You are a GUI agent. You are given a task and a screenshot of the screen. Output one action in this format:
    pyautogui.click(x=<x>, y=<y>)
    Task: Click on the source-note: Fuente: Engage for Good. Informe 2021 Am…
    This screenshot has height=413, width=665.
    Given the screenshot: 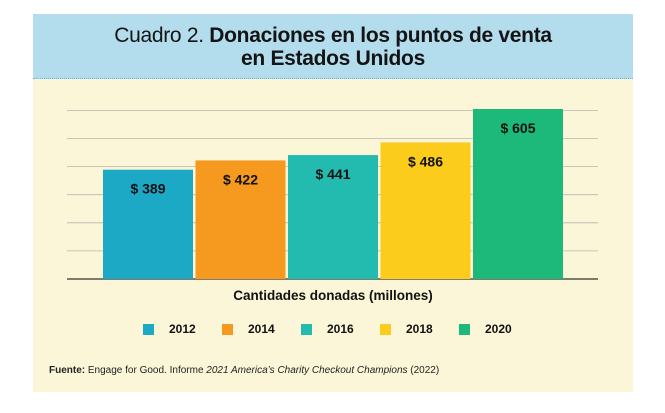 What is the action you would take?
    pyautogui.click(x=244, y=370)
    